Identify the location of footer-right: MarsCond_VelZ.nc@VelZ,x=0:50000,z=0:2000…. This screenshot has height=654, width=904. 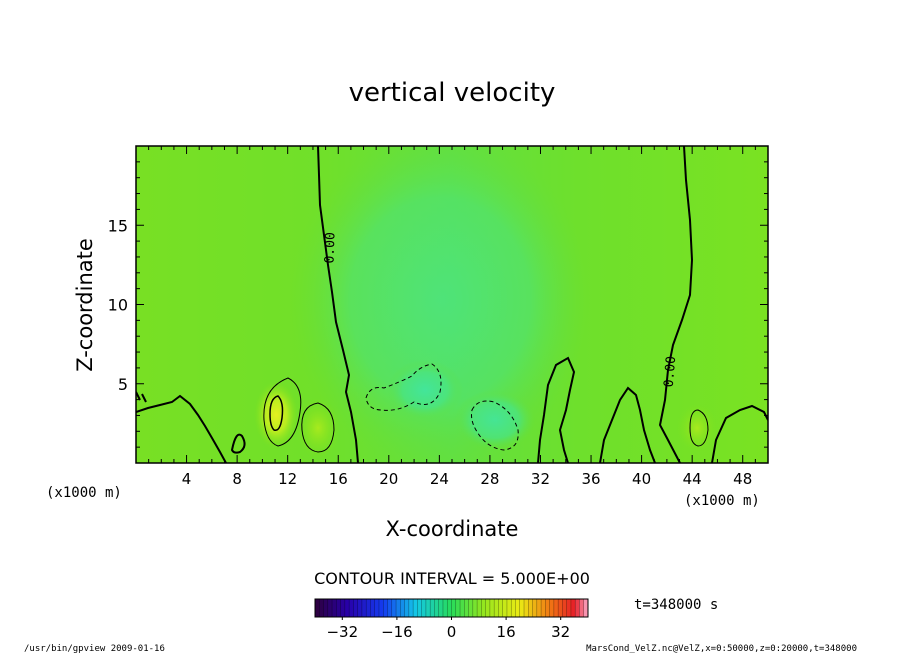
(721, 649).